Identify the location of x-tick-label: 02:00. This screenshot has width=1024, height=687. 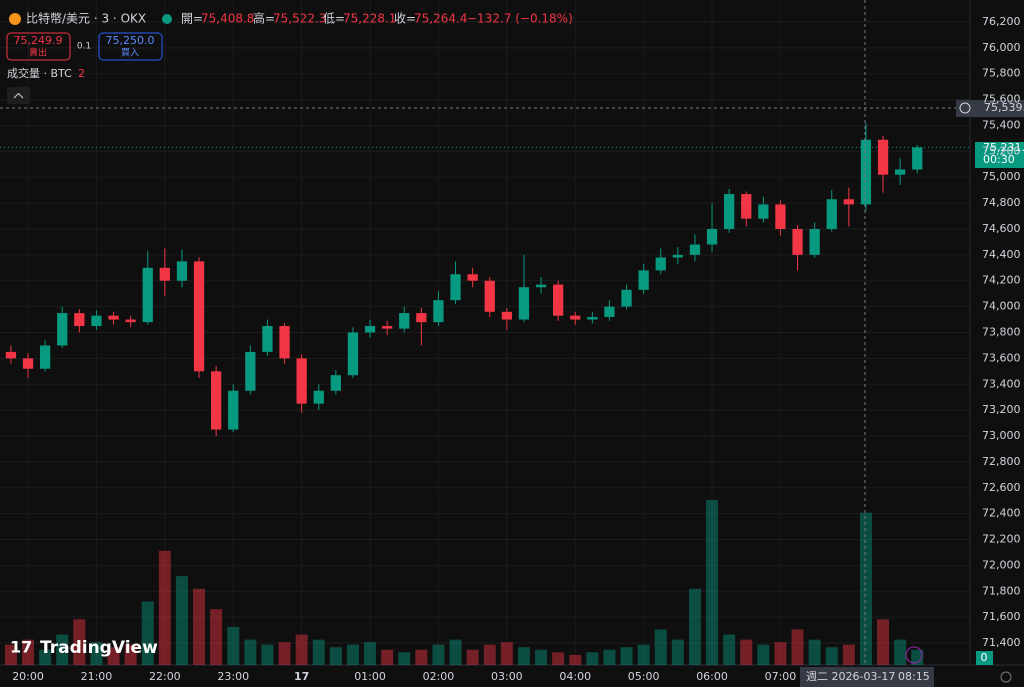
(439, 676).